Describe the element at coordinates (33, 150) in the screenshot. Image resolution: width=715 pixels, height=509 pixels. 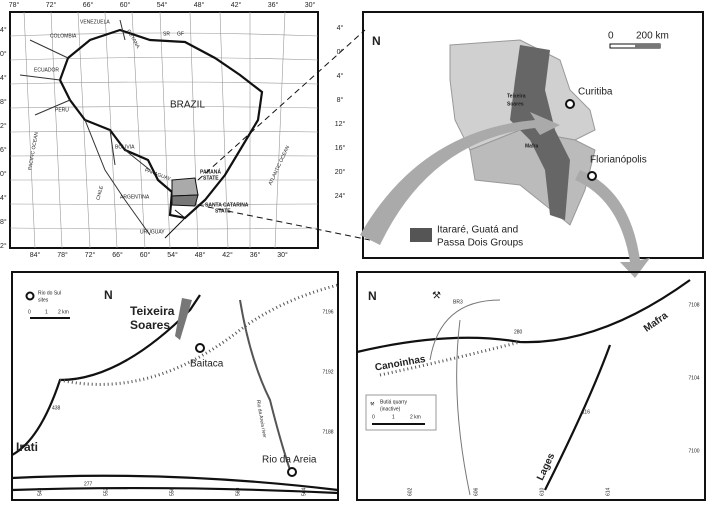
I see `ocean-label: PACIFIC OCEAN` at that location.